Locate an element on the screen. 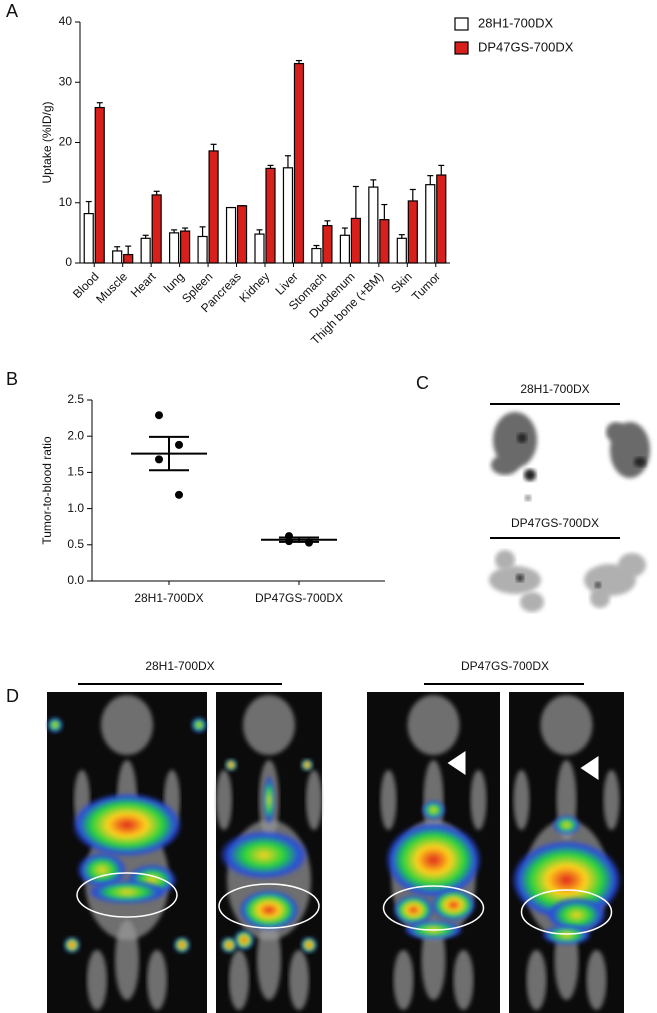 The width and height of the screenshot is (657, 1013). x-tick-label: 28H1-700DX is located at coordinates (168, 598).